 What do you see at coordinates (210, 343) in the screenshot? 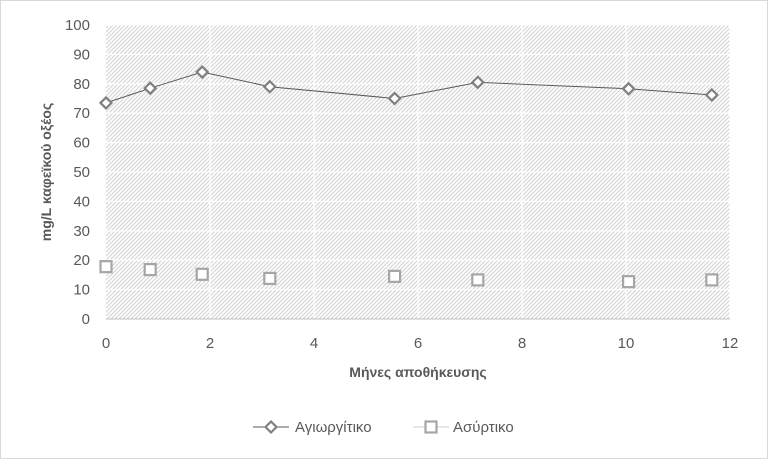
I see `x-tick-label-2: 2` at bounding box center [210, 343].